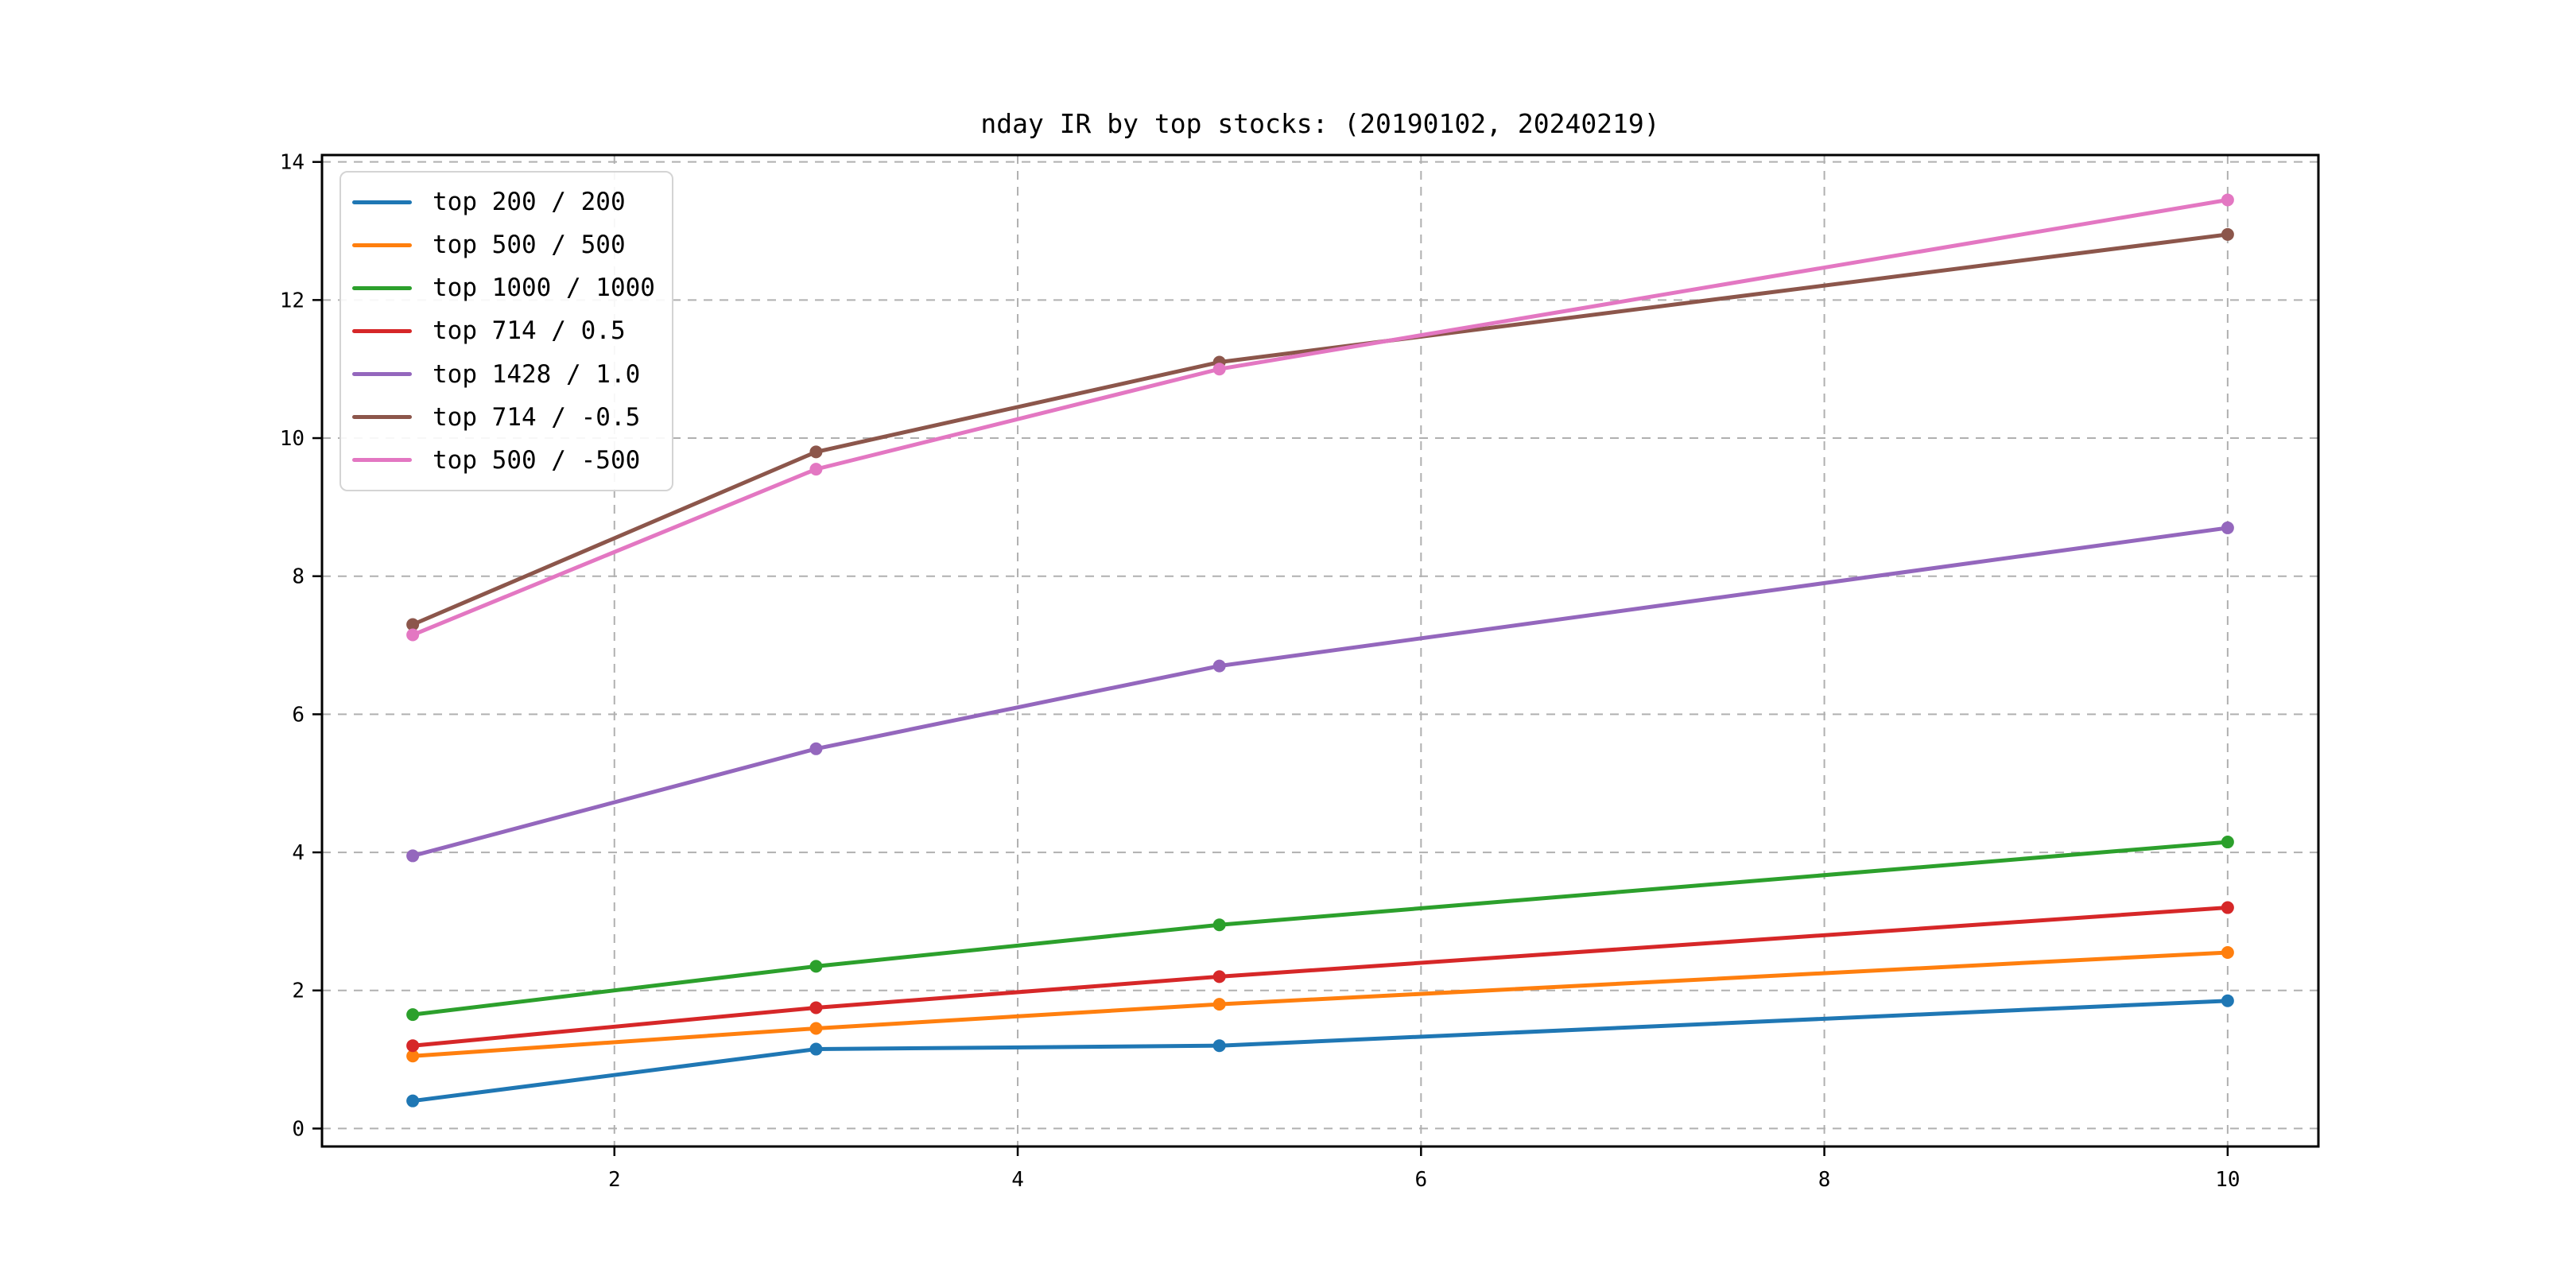  I want to click on legend-label: top 714 / -0.5, so click(537, 417).